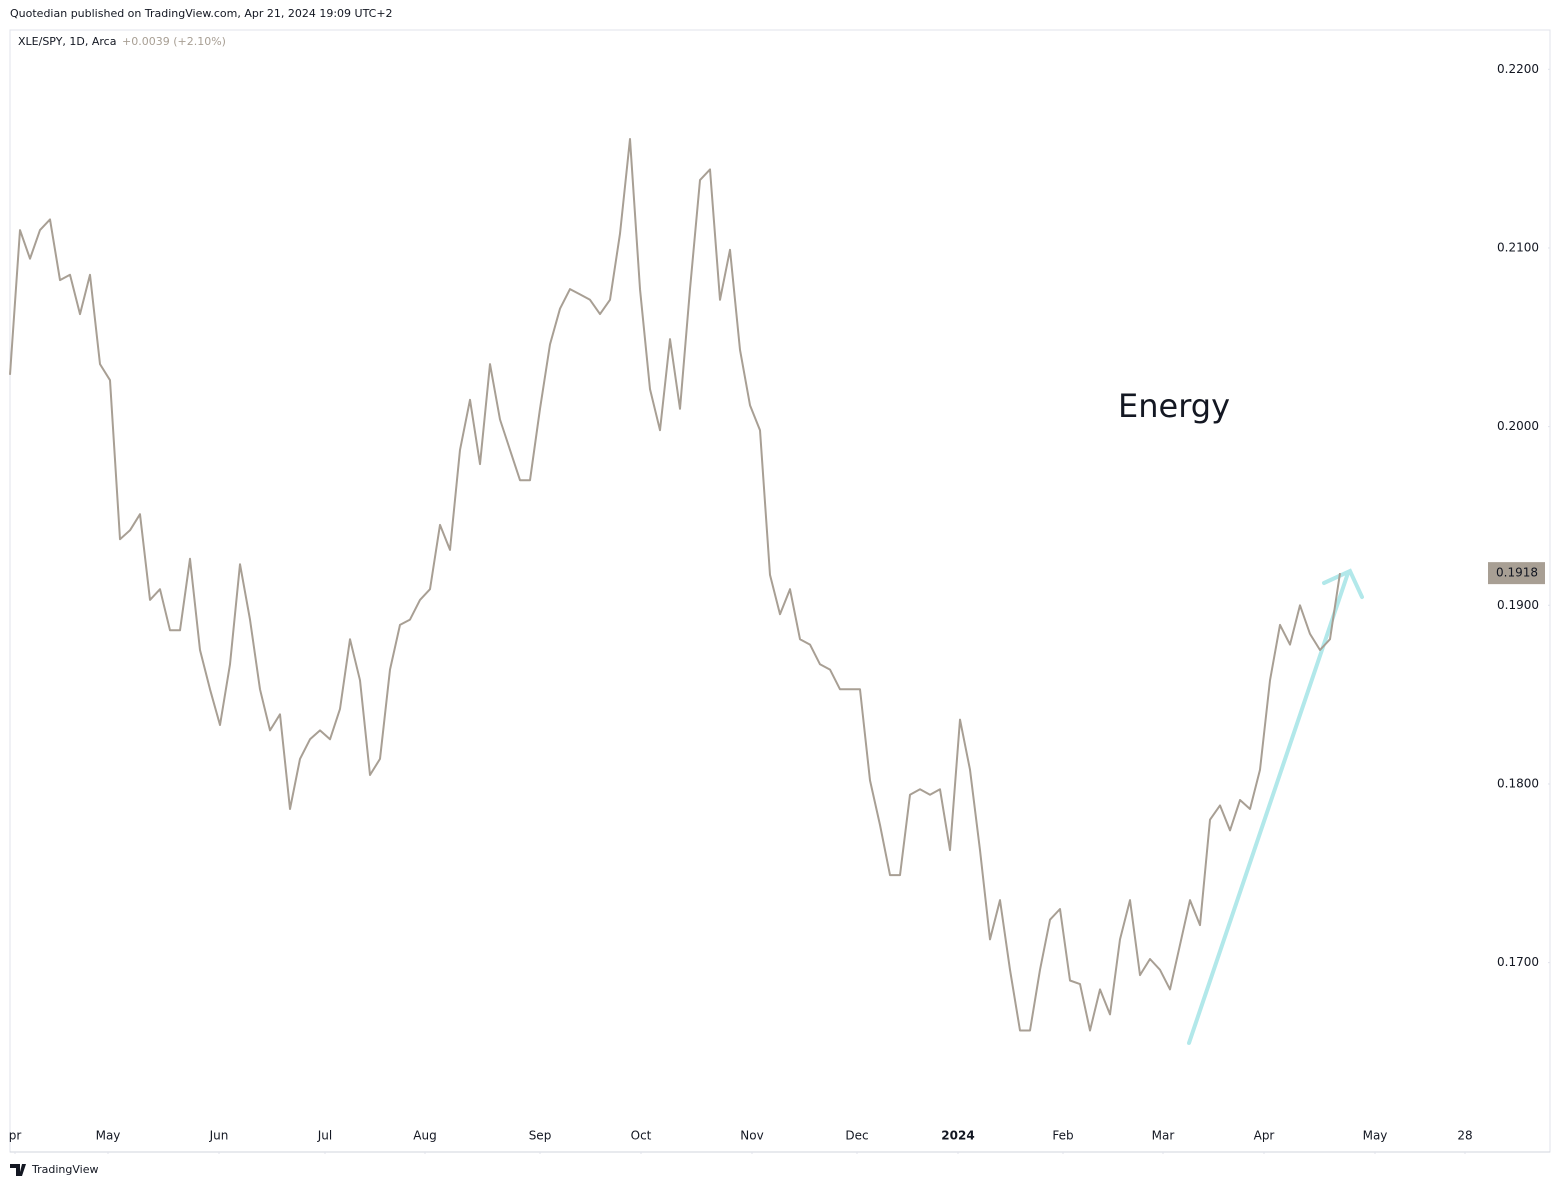 This screenshot has width=1560, height=1188. Describe the element at coordinates (1275, 806) in the screenshot. I see `arrow` at that location.